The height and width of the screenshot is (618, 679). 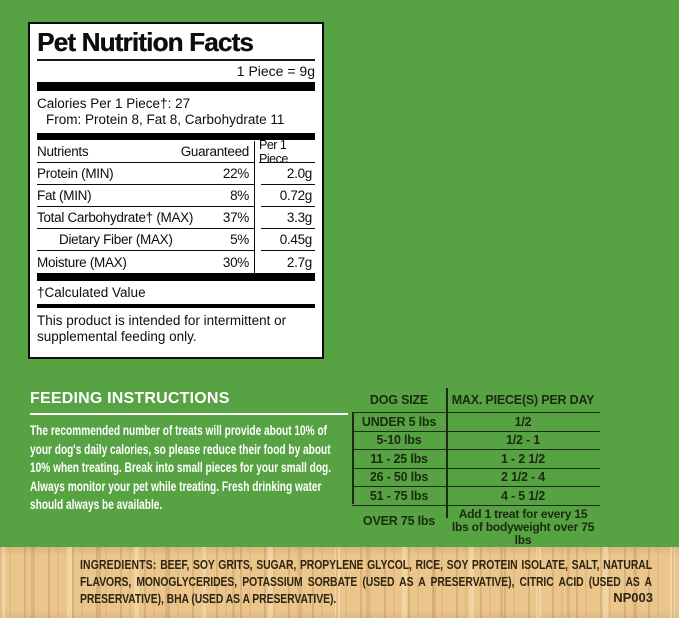 I want to click on dog-size-value: 51 - 75 lbs, so click(x=399, y=495).